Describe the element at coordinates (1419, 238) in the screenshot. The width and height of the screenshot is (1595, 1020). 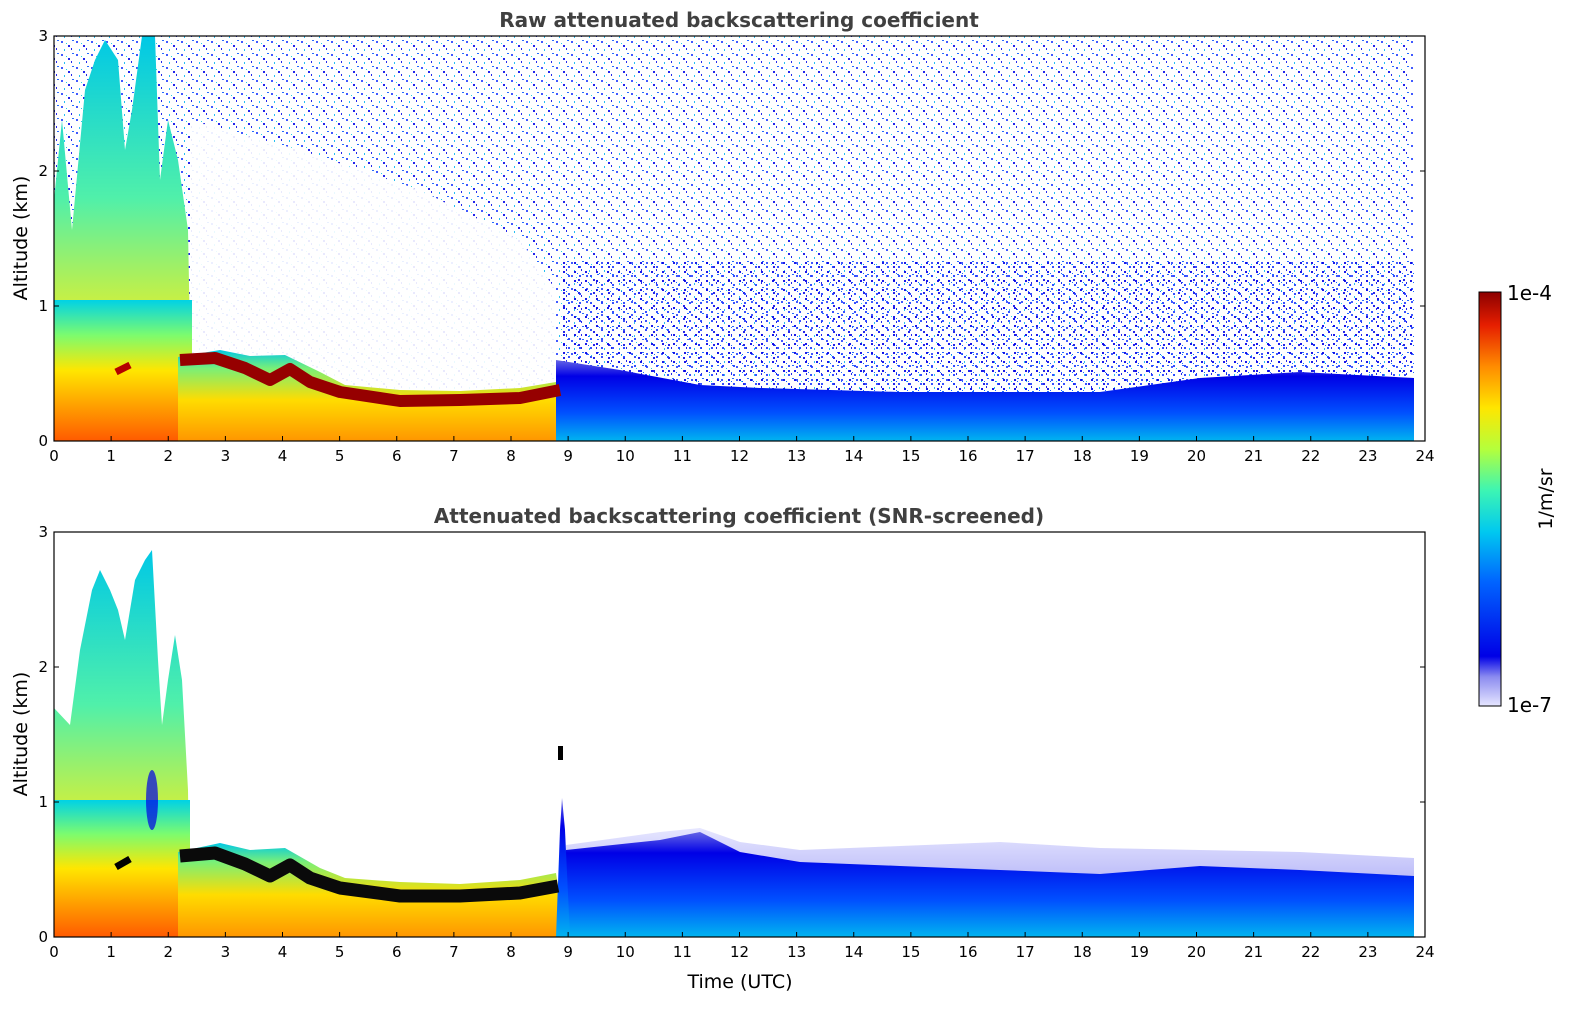
I see `raw-no-data` at that location.